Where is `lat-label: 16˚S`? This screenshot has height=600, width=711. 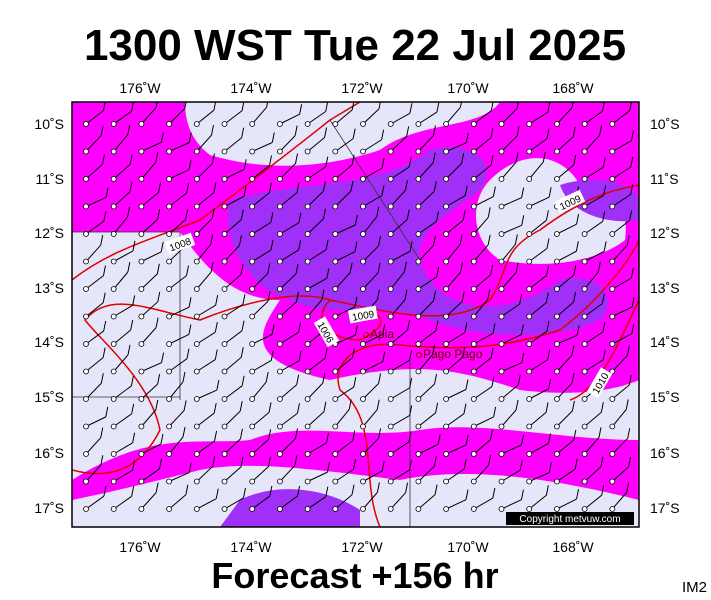 lat-label: 16˚S is located at coordinates (49, 453).